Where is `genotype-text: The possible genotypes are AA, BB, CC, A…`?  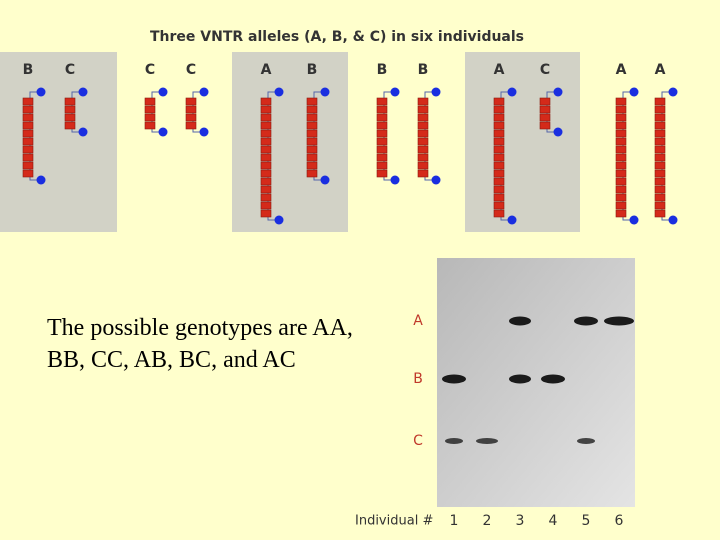 genotype-text: The possible genotypes are AA, BB, CC, A… is located at coordinates (200, 344).